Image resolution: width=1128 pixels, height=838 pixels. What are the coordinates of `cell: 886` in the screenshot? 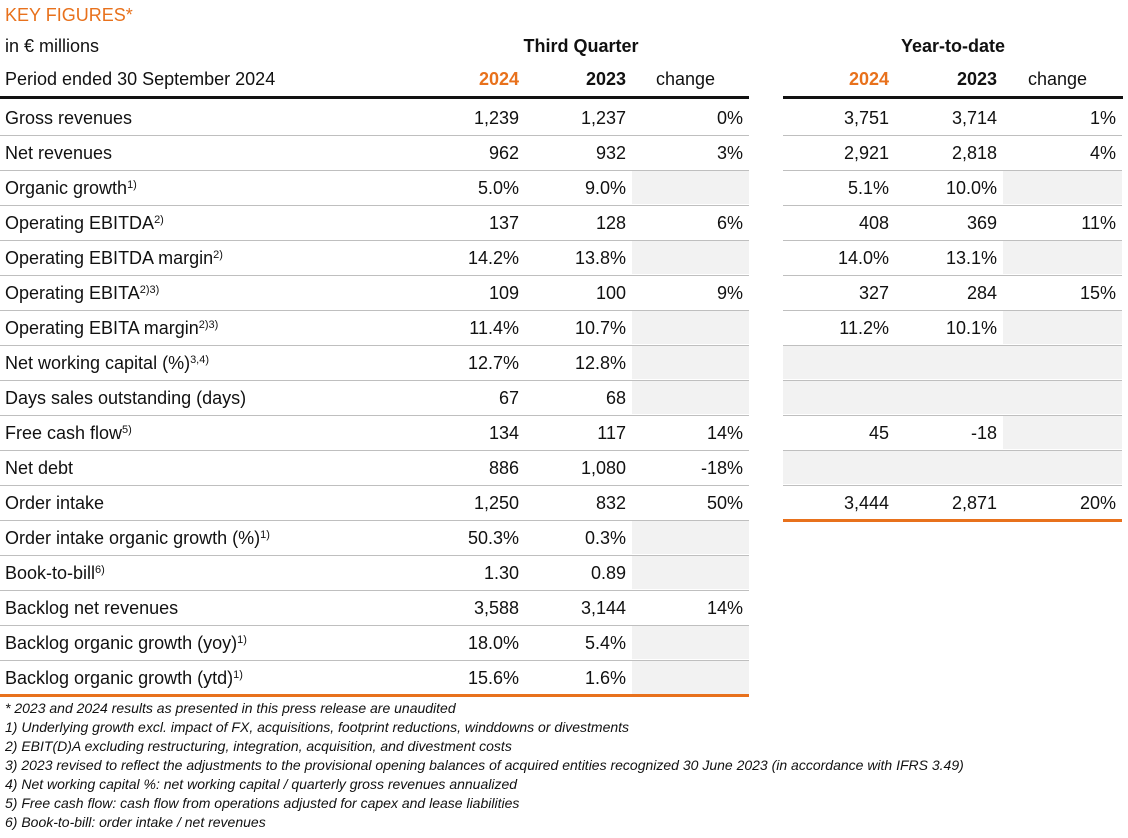 It's located at (503, 468).